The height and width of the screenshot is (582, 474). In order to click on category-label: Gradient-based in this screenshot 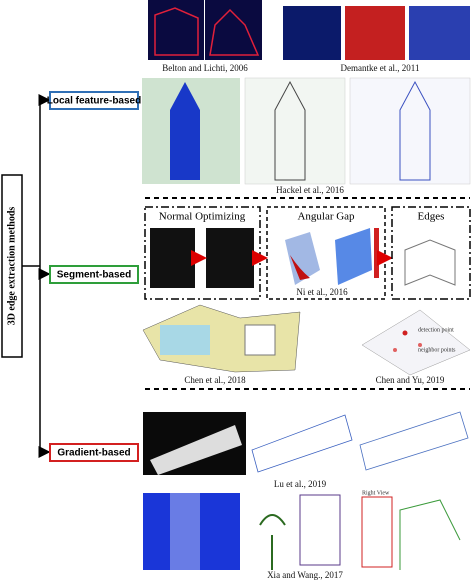, I will do `click(93, 453)`.